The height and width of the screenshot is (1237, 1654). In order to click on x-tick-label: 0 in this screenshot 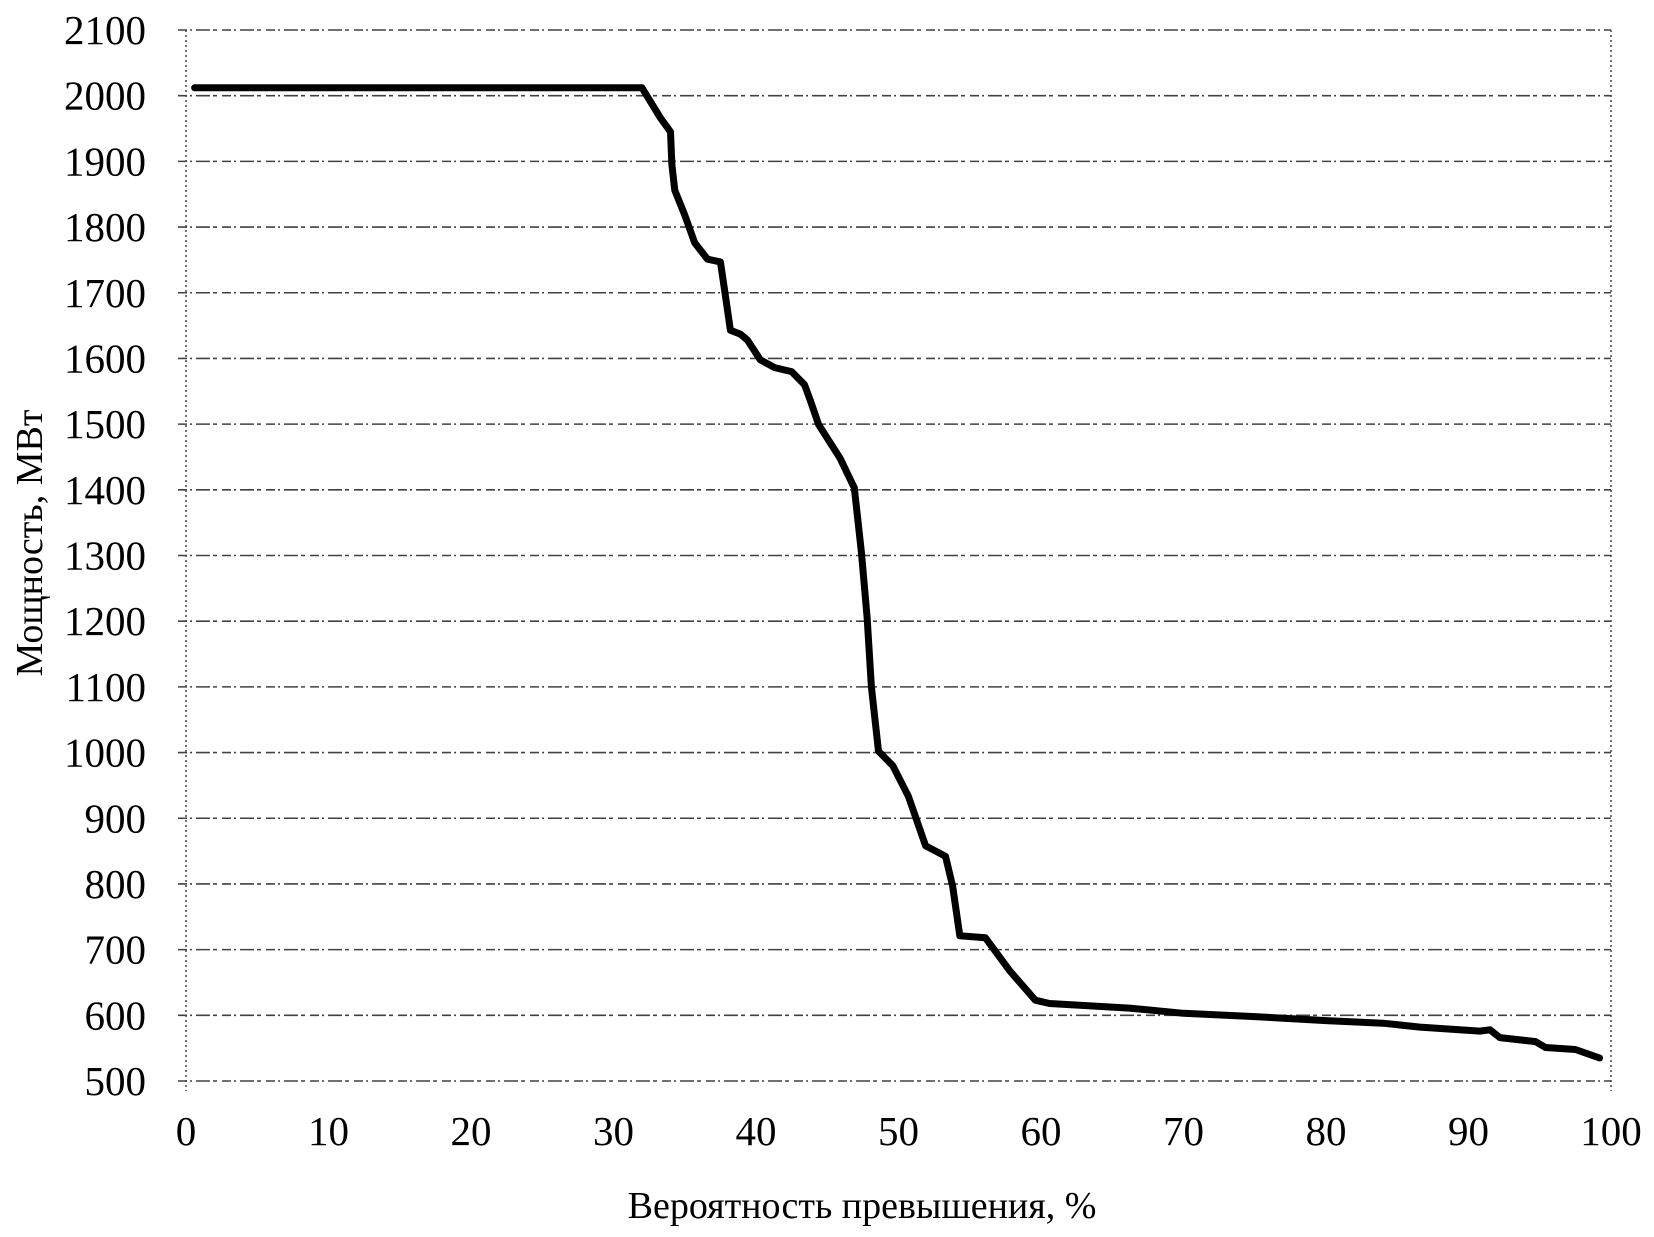, I will do `click(186, 1131)`.